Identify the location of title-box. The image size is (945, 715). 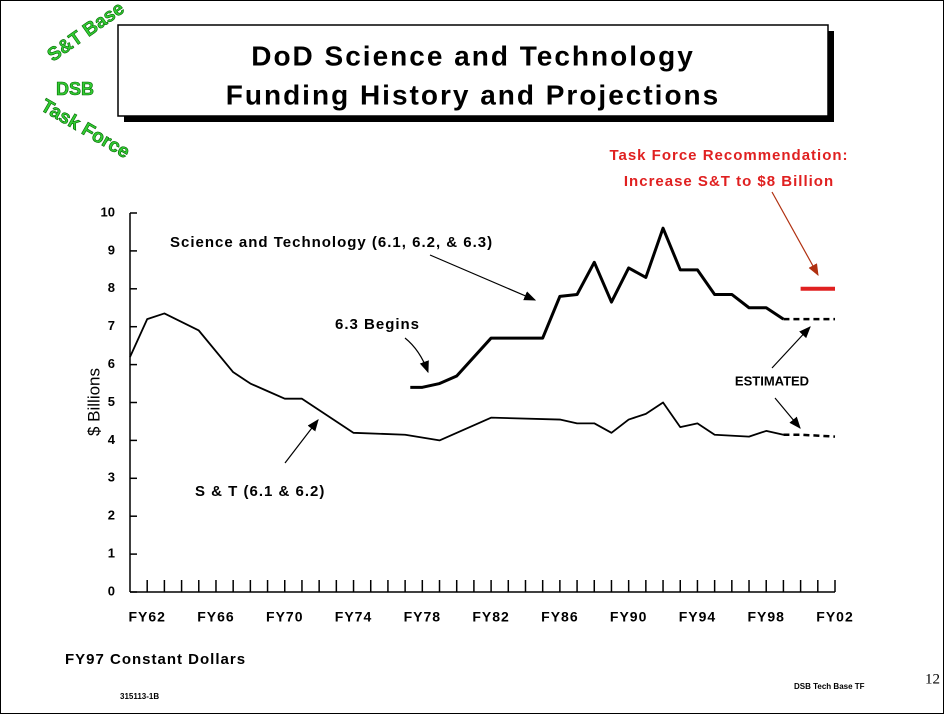
(473, 70).